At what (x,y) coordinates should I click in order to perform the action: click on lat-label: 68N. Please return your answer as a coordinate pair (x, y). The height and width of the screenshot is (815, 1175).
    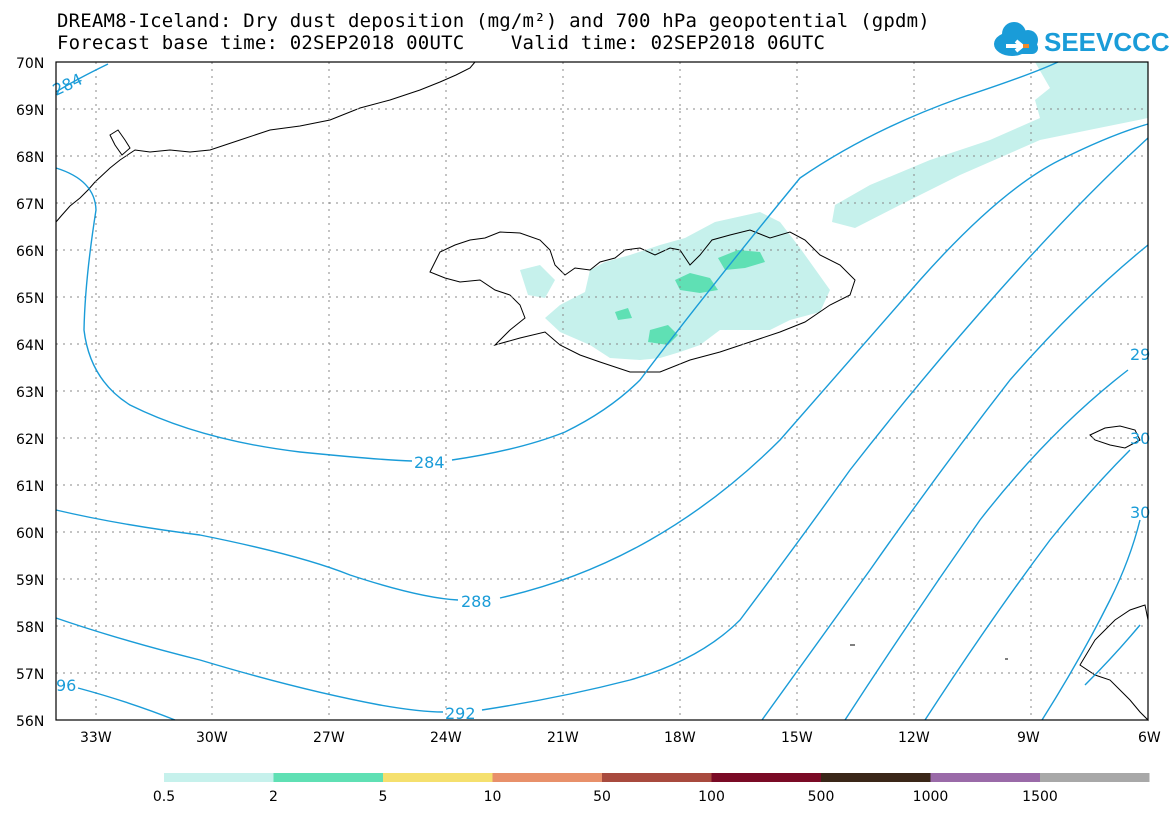
    Looking at the image, I should click on (30, 158).